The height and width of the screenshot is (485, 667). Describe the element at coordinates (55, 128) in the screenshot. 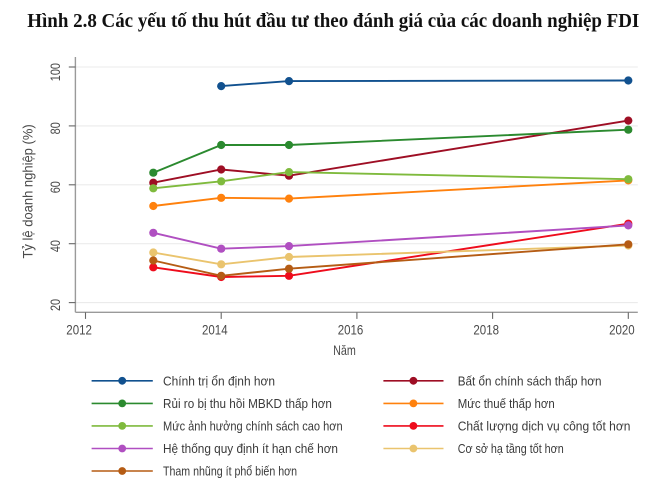

I see `svg-text: 80` at that location.